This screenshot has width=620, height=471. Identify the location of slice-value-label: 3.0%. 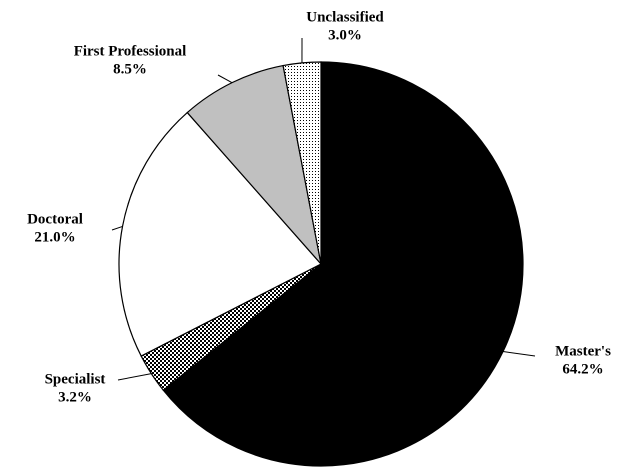
(345, 35).